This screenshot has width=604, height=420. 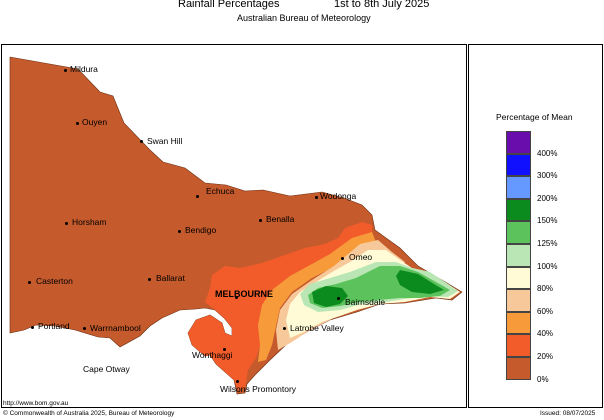 I want to click on place-ballarat: Ballarat, so click(x=170, y=278).